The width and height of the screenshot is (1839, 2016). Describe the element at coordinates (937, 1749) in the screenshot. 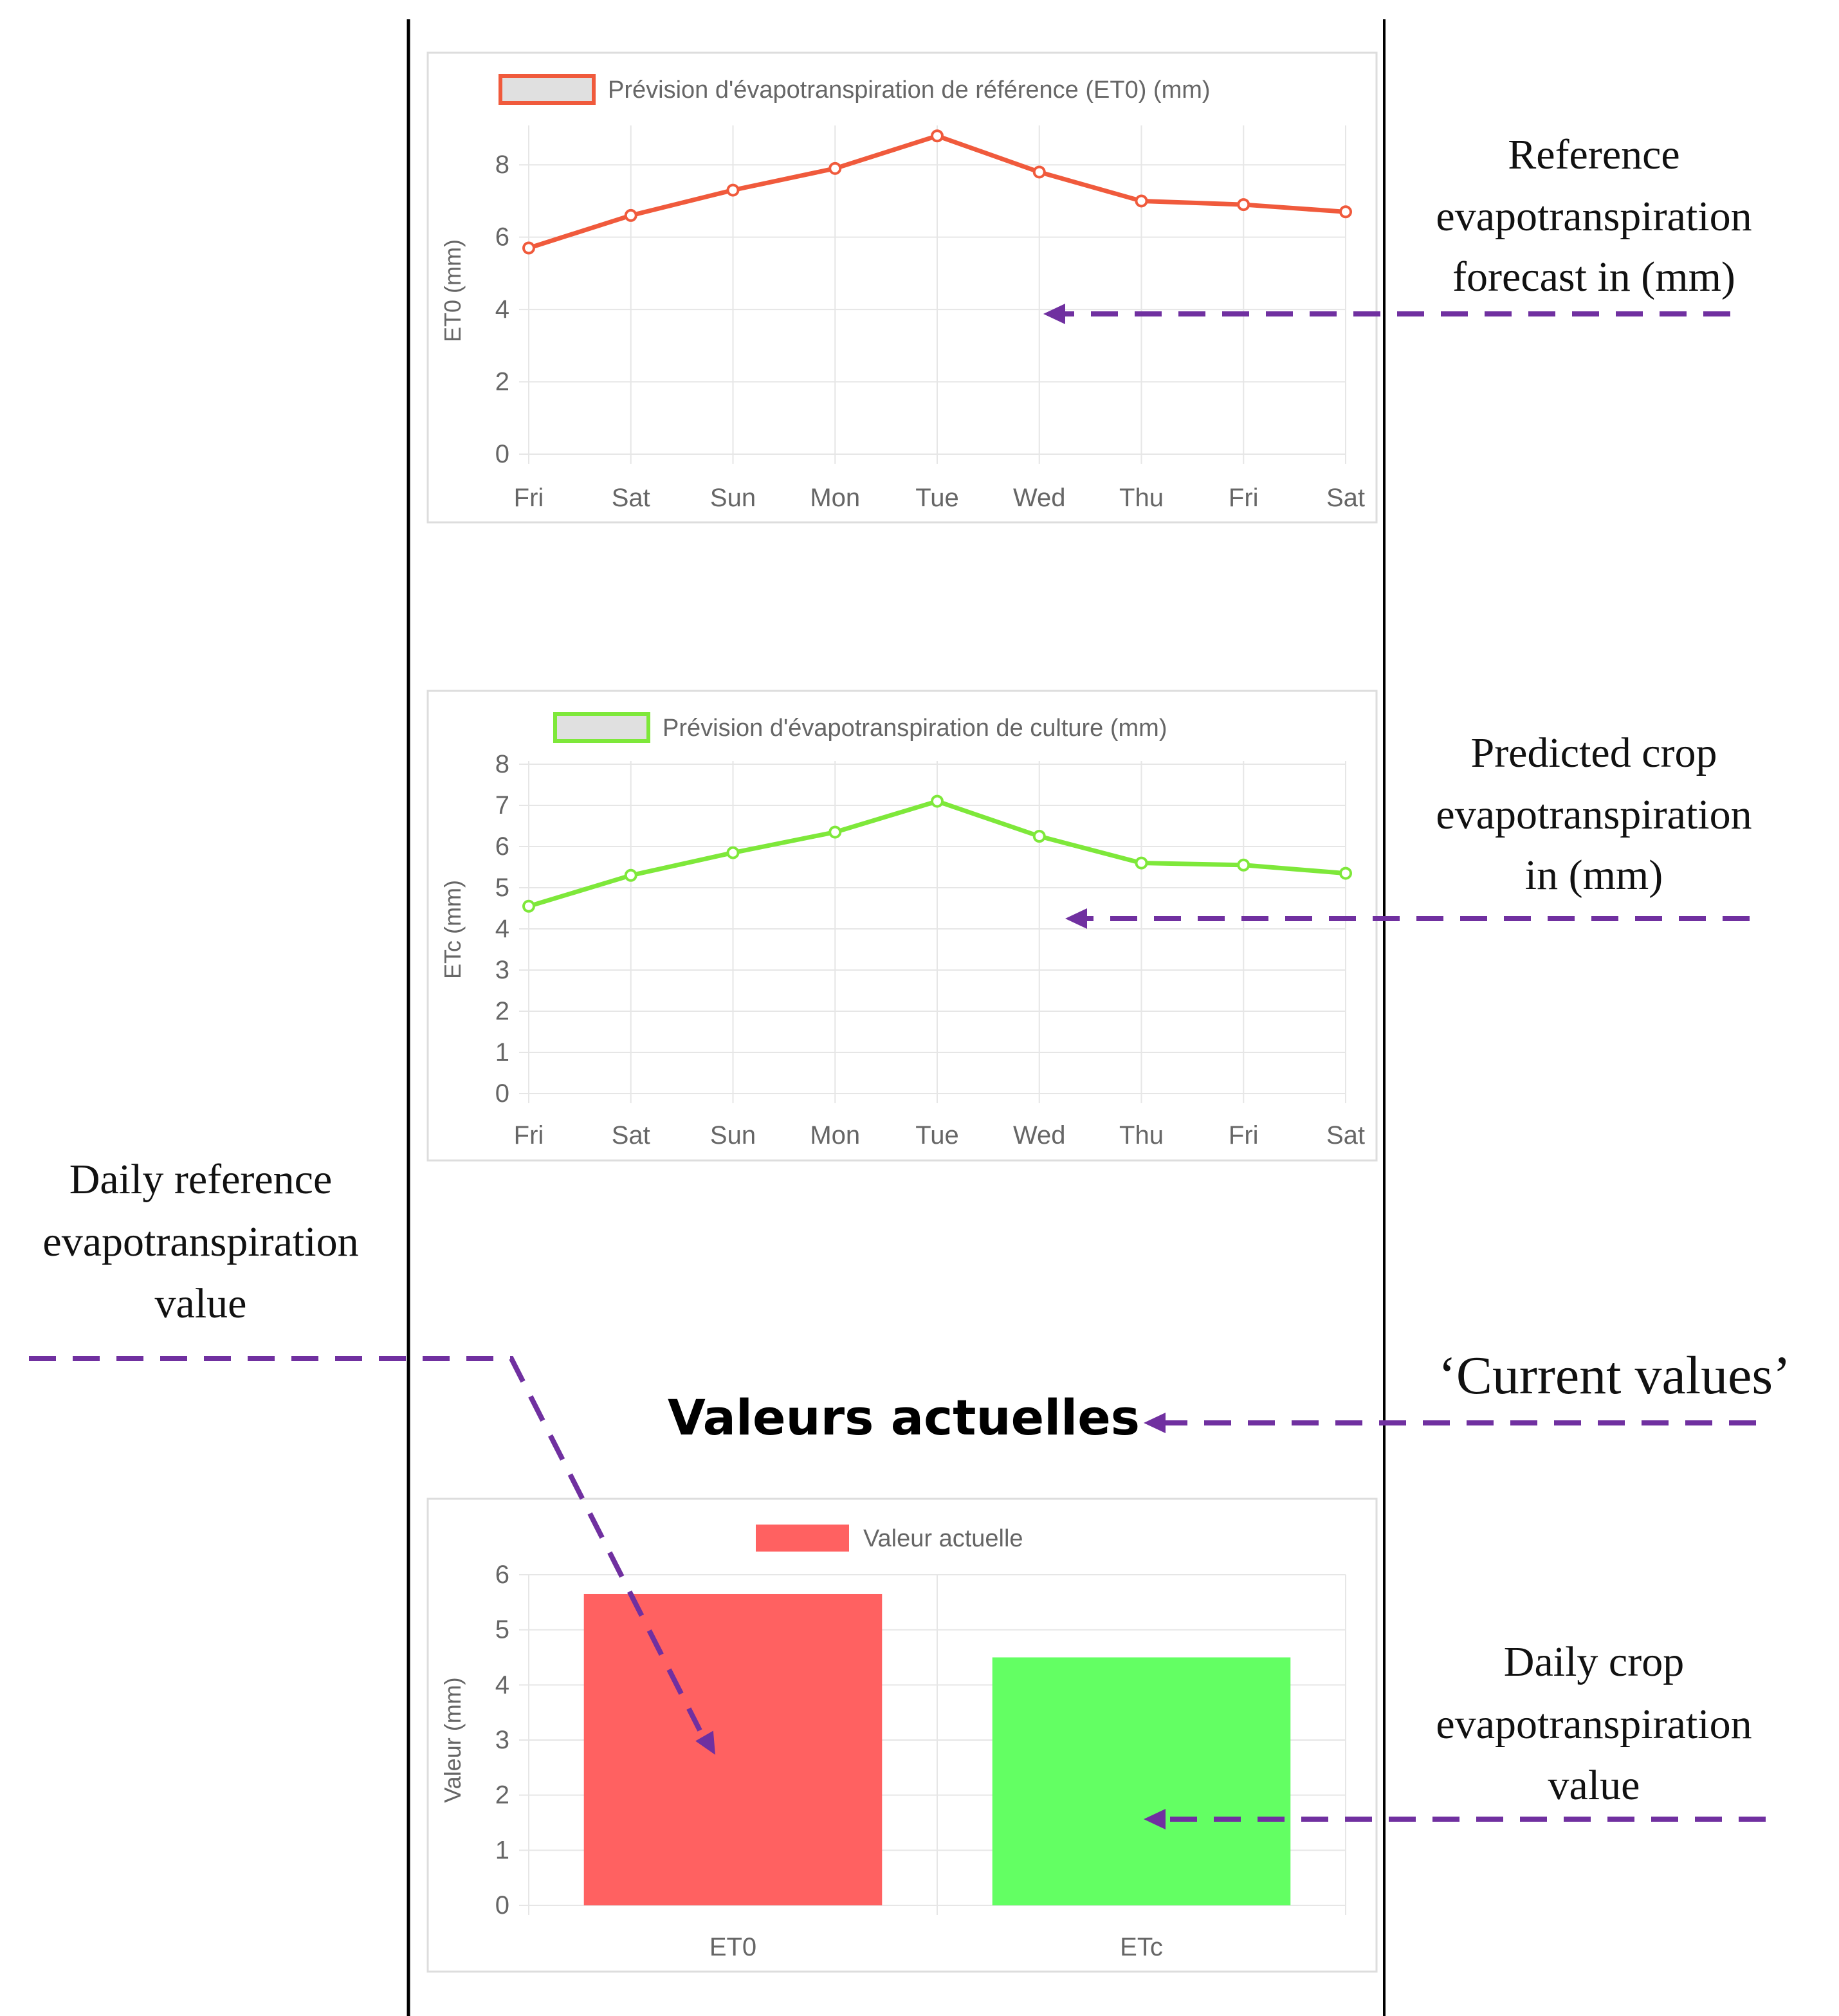

I see `bars` at that location.